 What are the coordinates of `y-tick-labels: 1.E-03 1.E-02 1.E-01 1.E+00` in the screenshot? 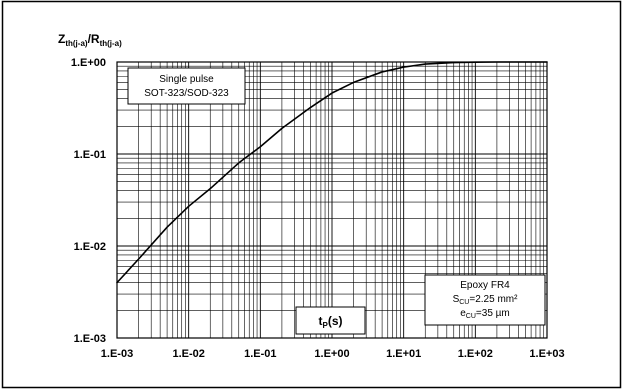 It's located at (88, 201).